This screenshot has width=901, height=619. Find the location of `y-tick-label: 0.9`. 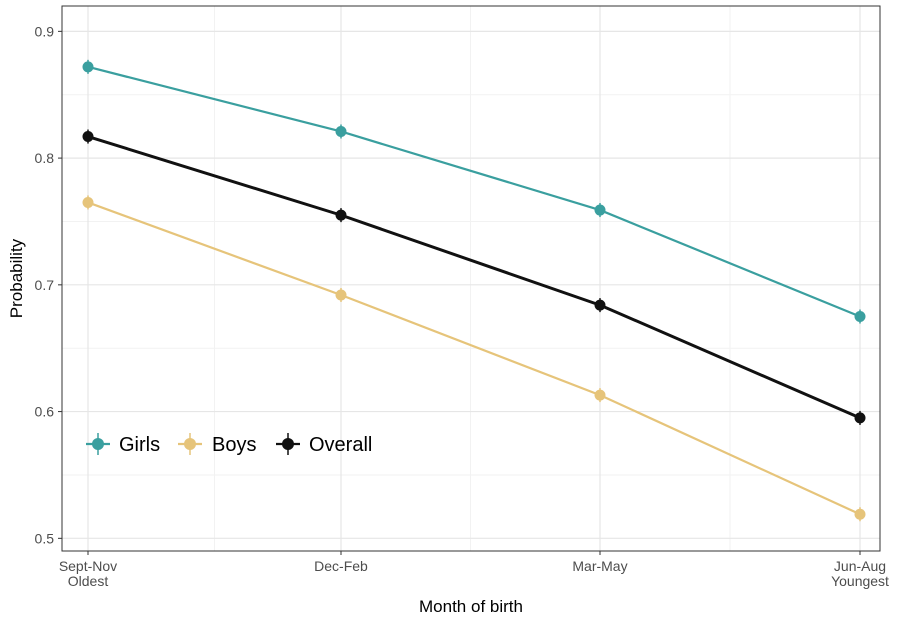

y-tick-label: 0.9 is located at coordinates (45, 31).